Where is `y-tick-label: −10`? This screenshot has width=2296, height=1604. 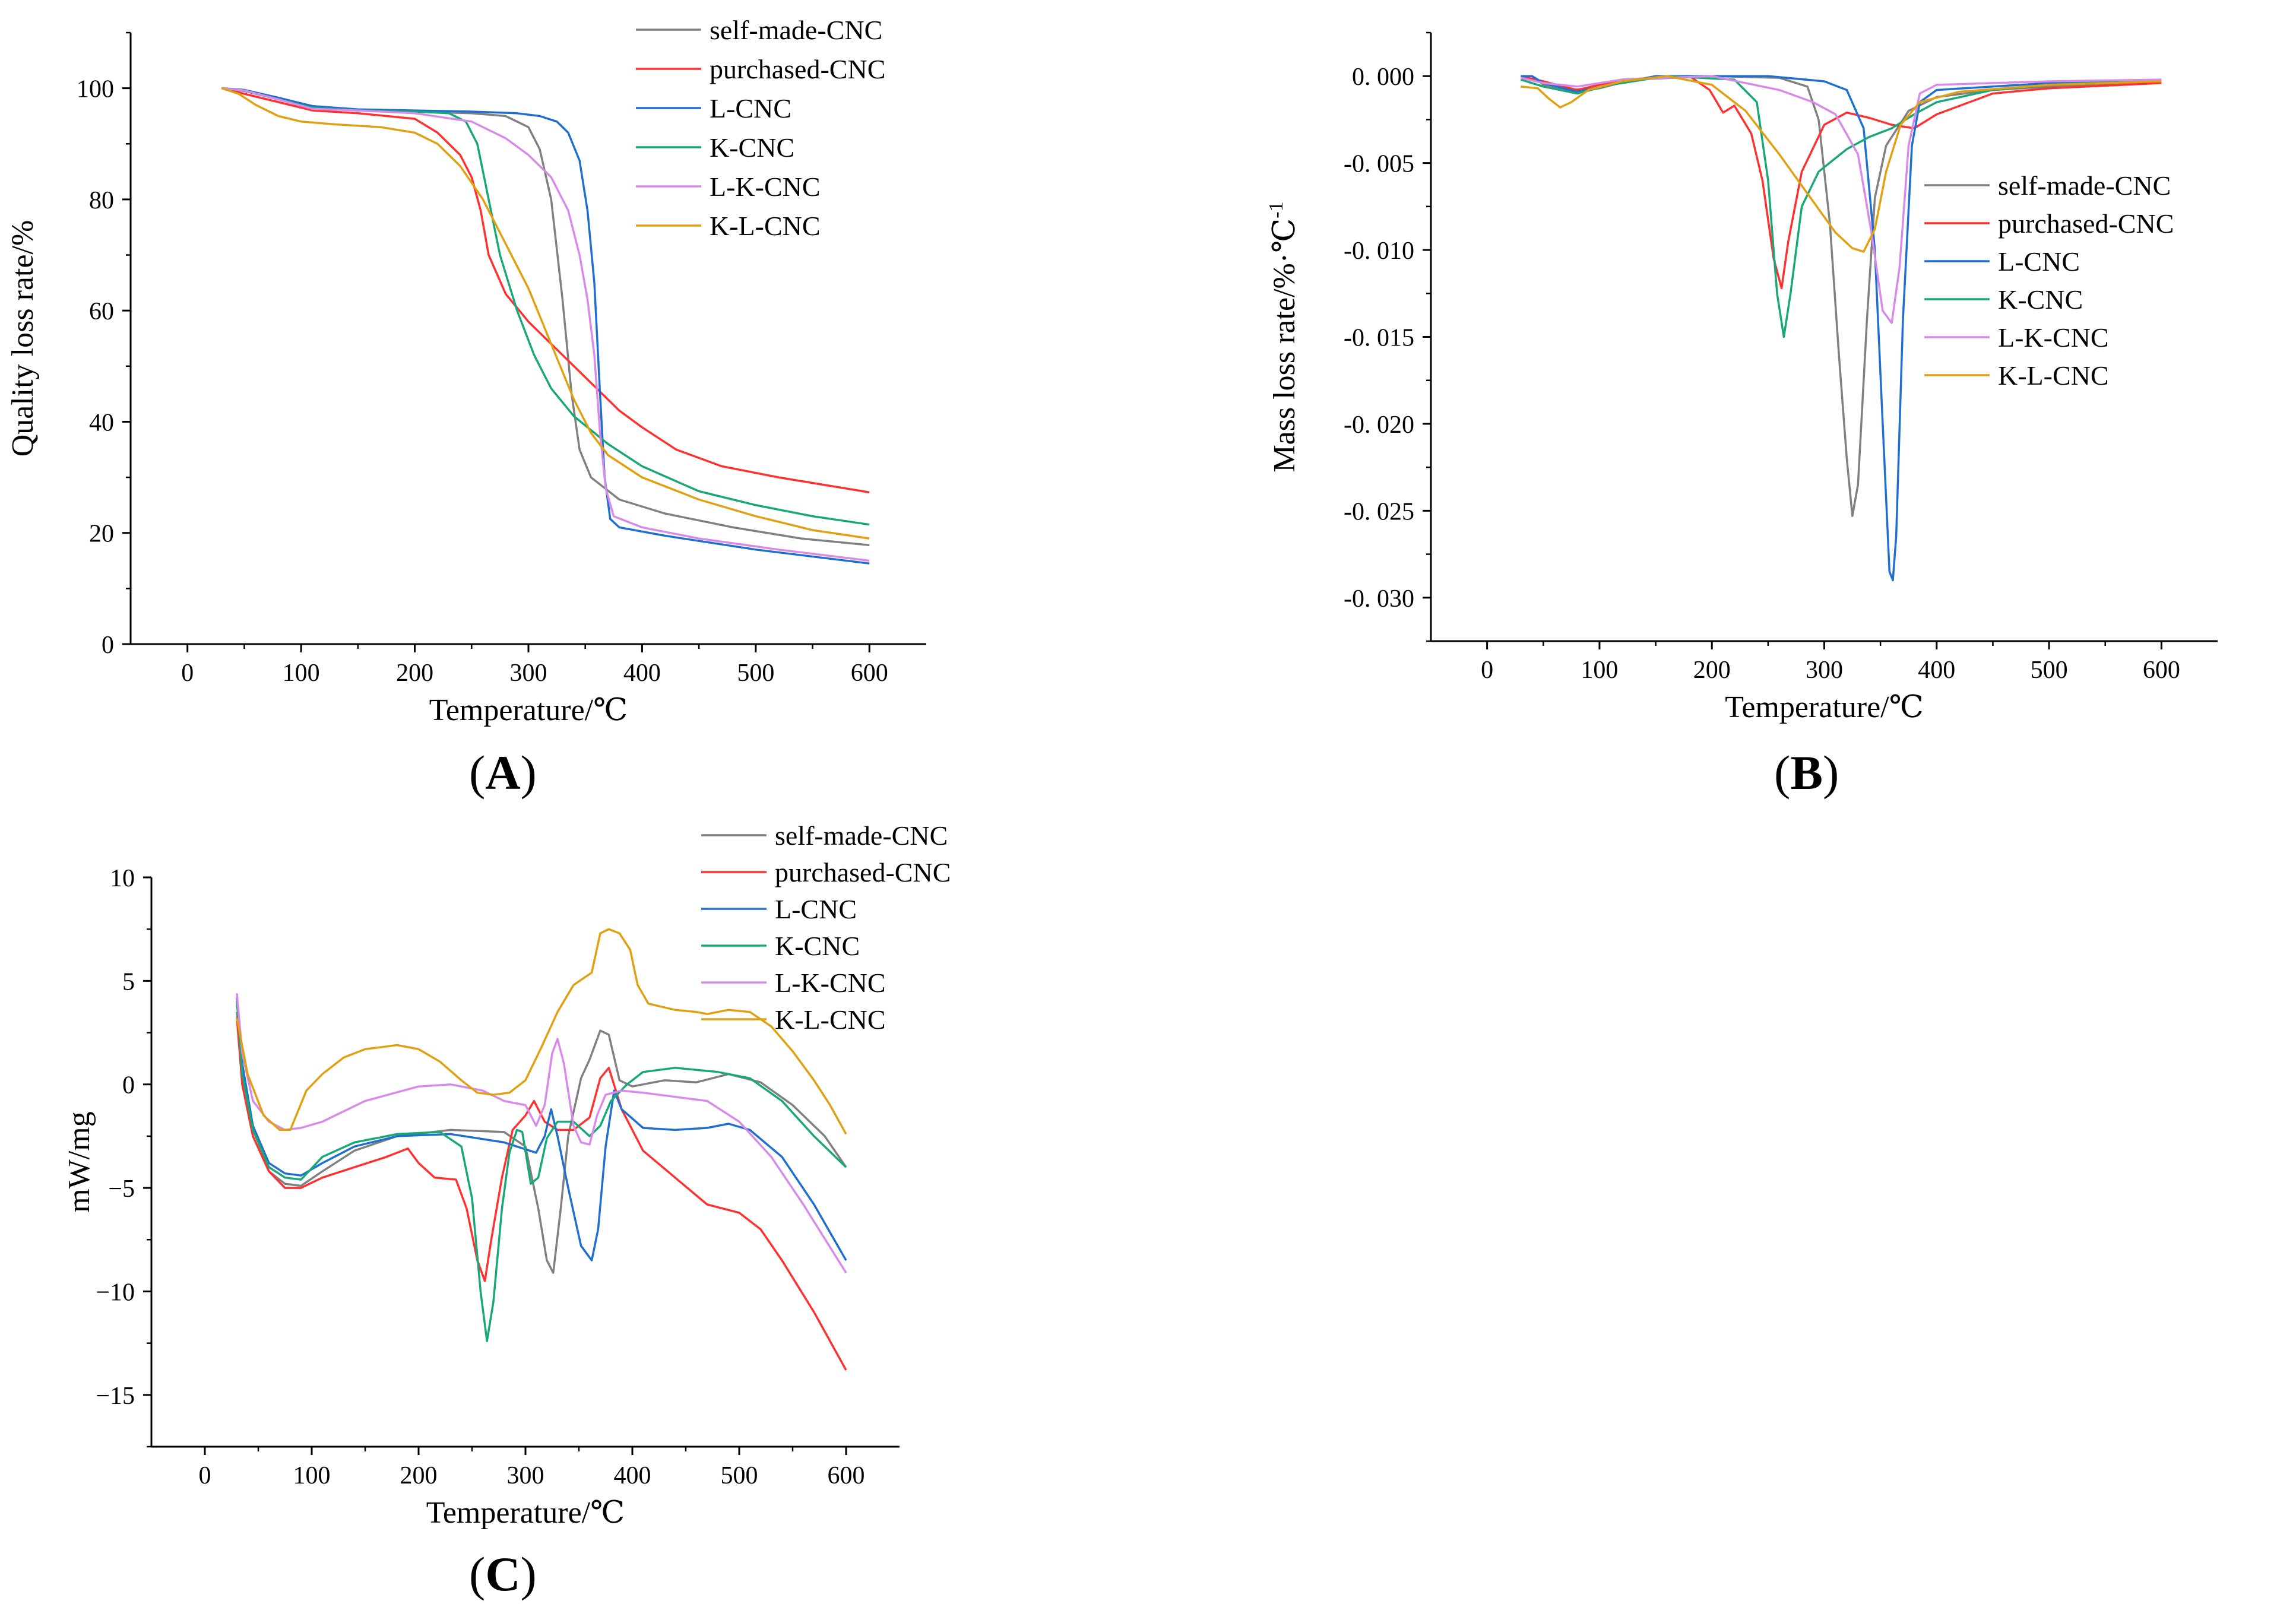
y-tick-label: −10 is located at coordinates (115, 1292).